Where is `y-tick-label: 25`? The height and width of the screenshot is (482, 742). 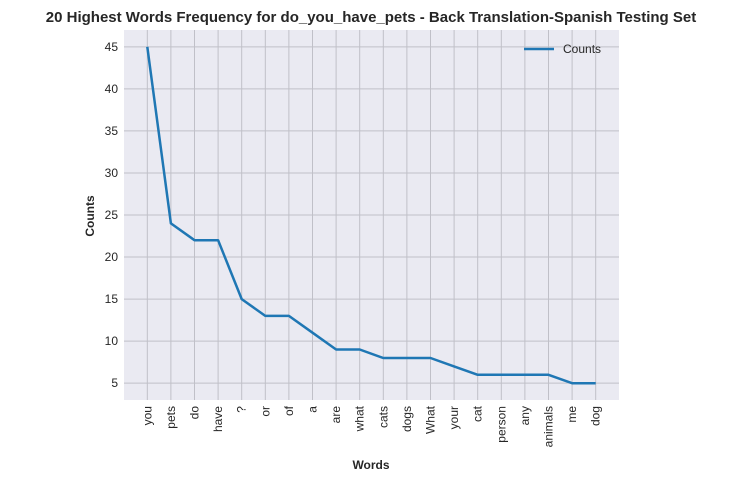
y-tick-label: 25 is located at coordinates (112, 215).